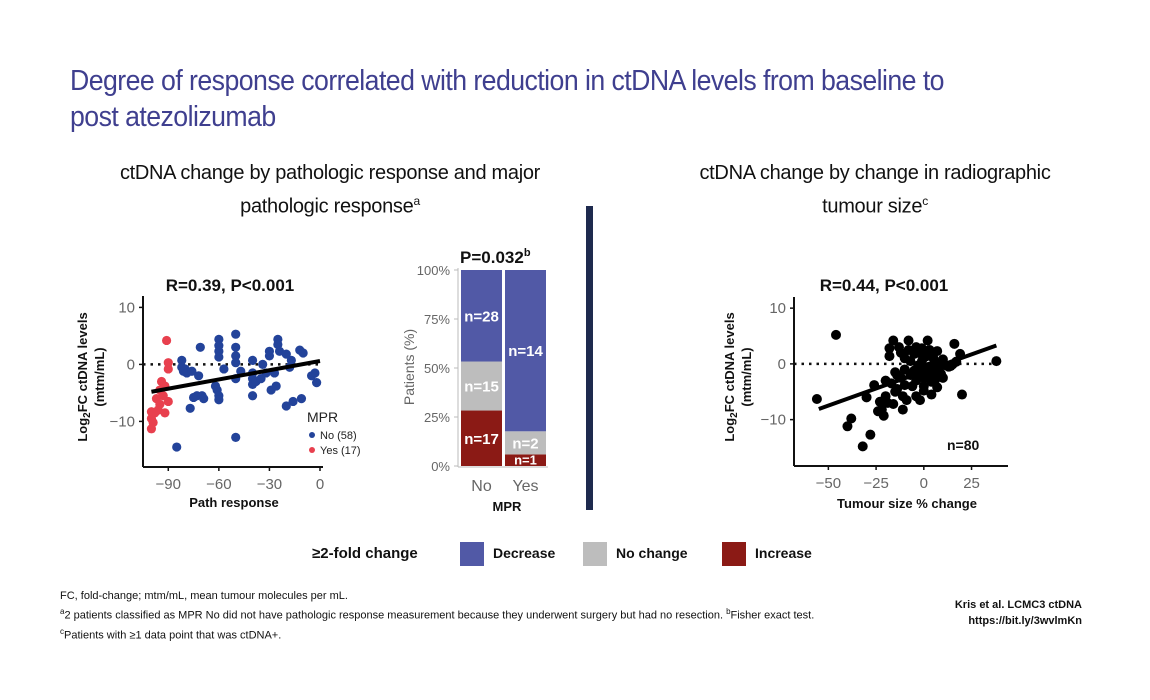  I want to click on bar-x-label: MPR, so click(508, 506).